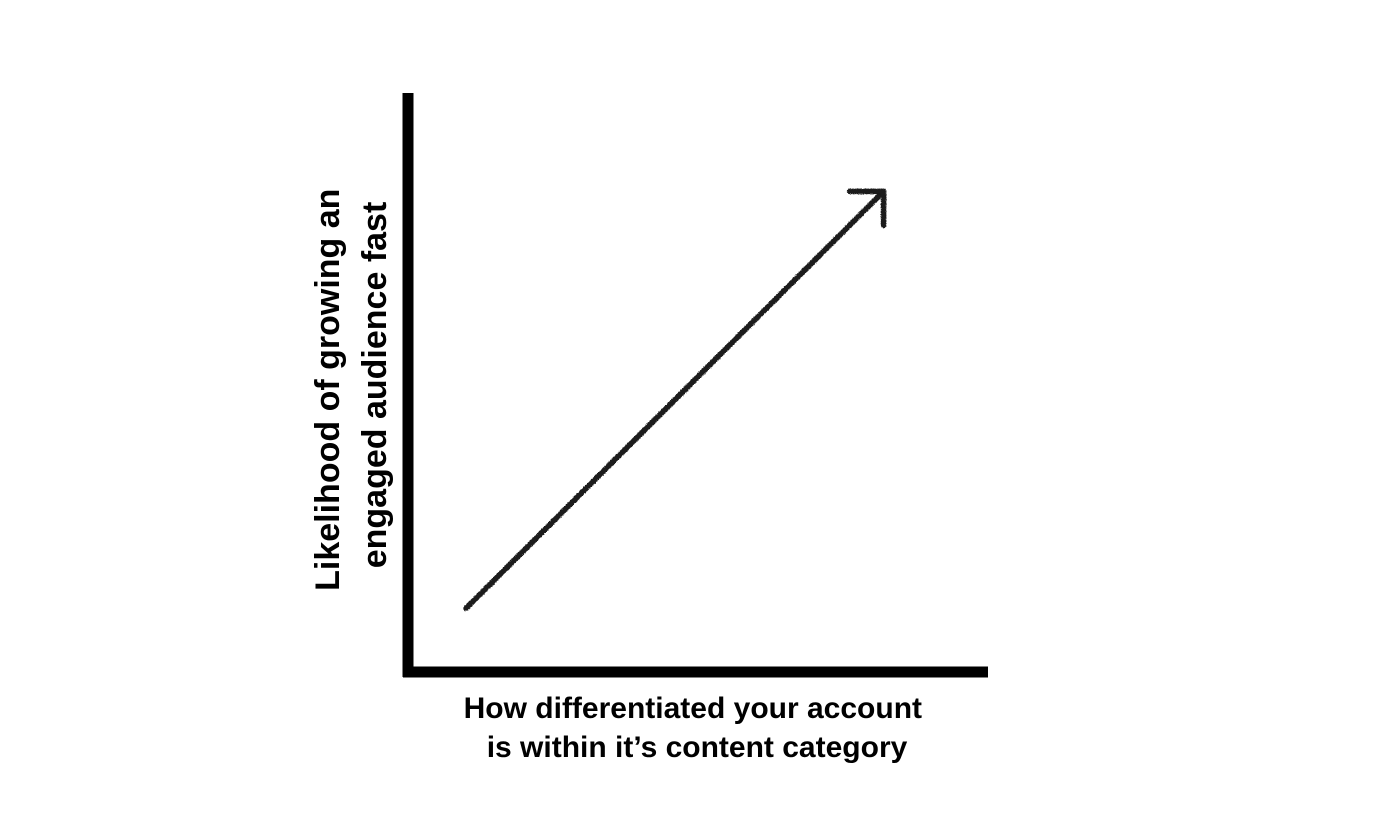 This screenshot has height=819, width=1400. What do you see at coordinates (375, 385) in the screenshot?
I see `y-axis-label-line-2: engaged audience fast` at bounding box center [375, 385].